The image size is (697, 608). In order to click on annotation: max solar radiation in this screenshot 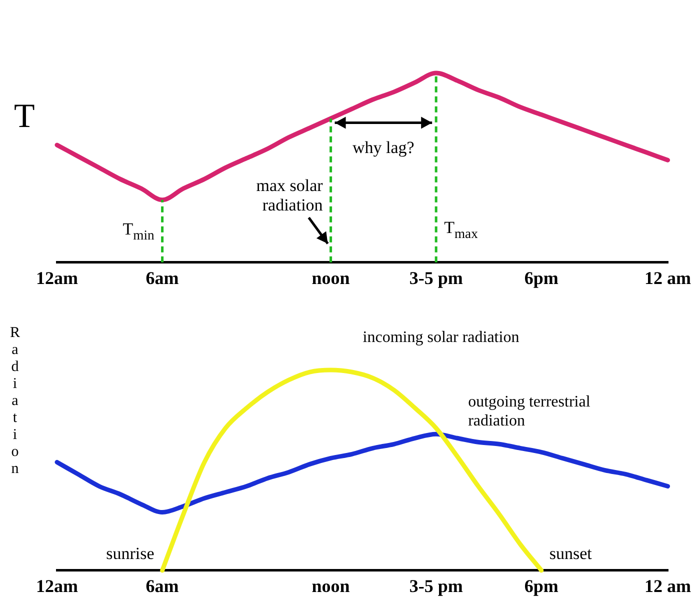, I will do `click(290, 195)`.